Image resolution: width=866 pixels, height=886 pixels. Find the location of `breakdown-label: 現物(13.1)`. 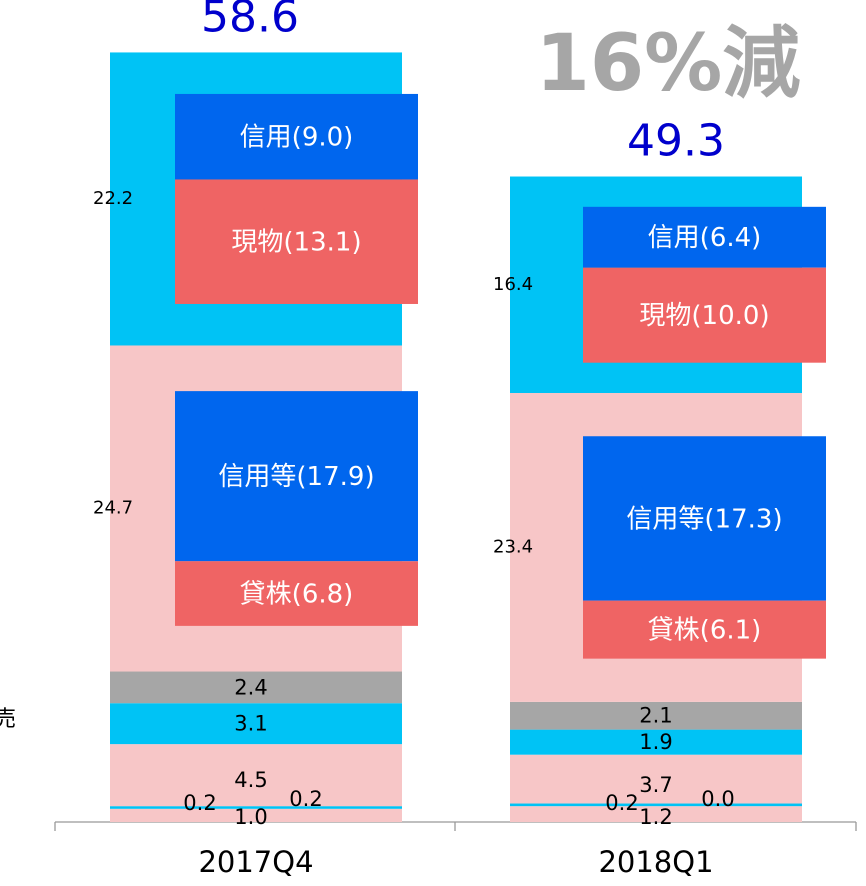

breakdown-label: 現物(13.1) is located at coordinates (296, 243).